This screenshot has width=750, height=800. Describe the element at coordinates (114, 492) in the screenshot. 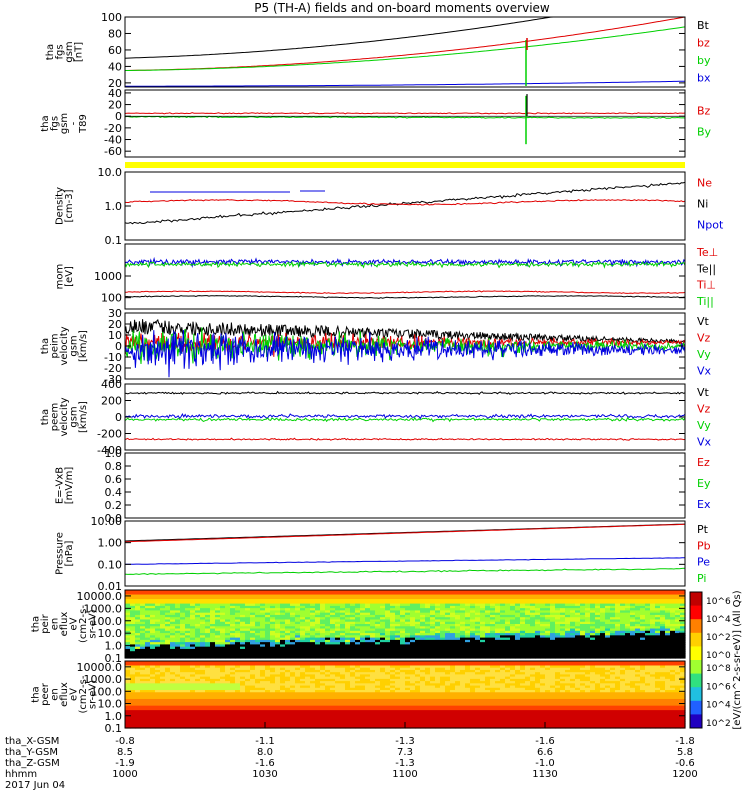

I see `y-tick-label: 0.4` at that location.